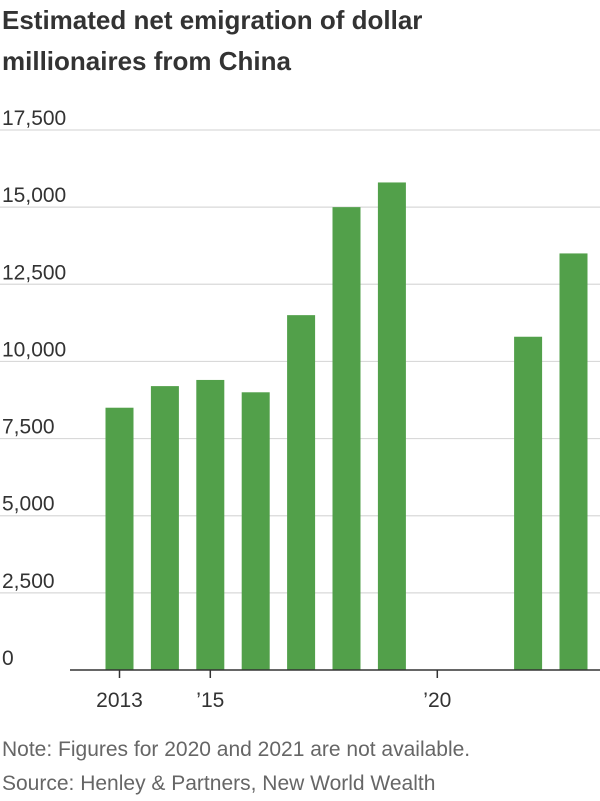 This screenshot has height=801, width=600. What do you see at coordinates (28, 504) in the screenshot?
I see `y-tick-label: 5,000` at bounding box center [28, 504].